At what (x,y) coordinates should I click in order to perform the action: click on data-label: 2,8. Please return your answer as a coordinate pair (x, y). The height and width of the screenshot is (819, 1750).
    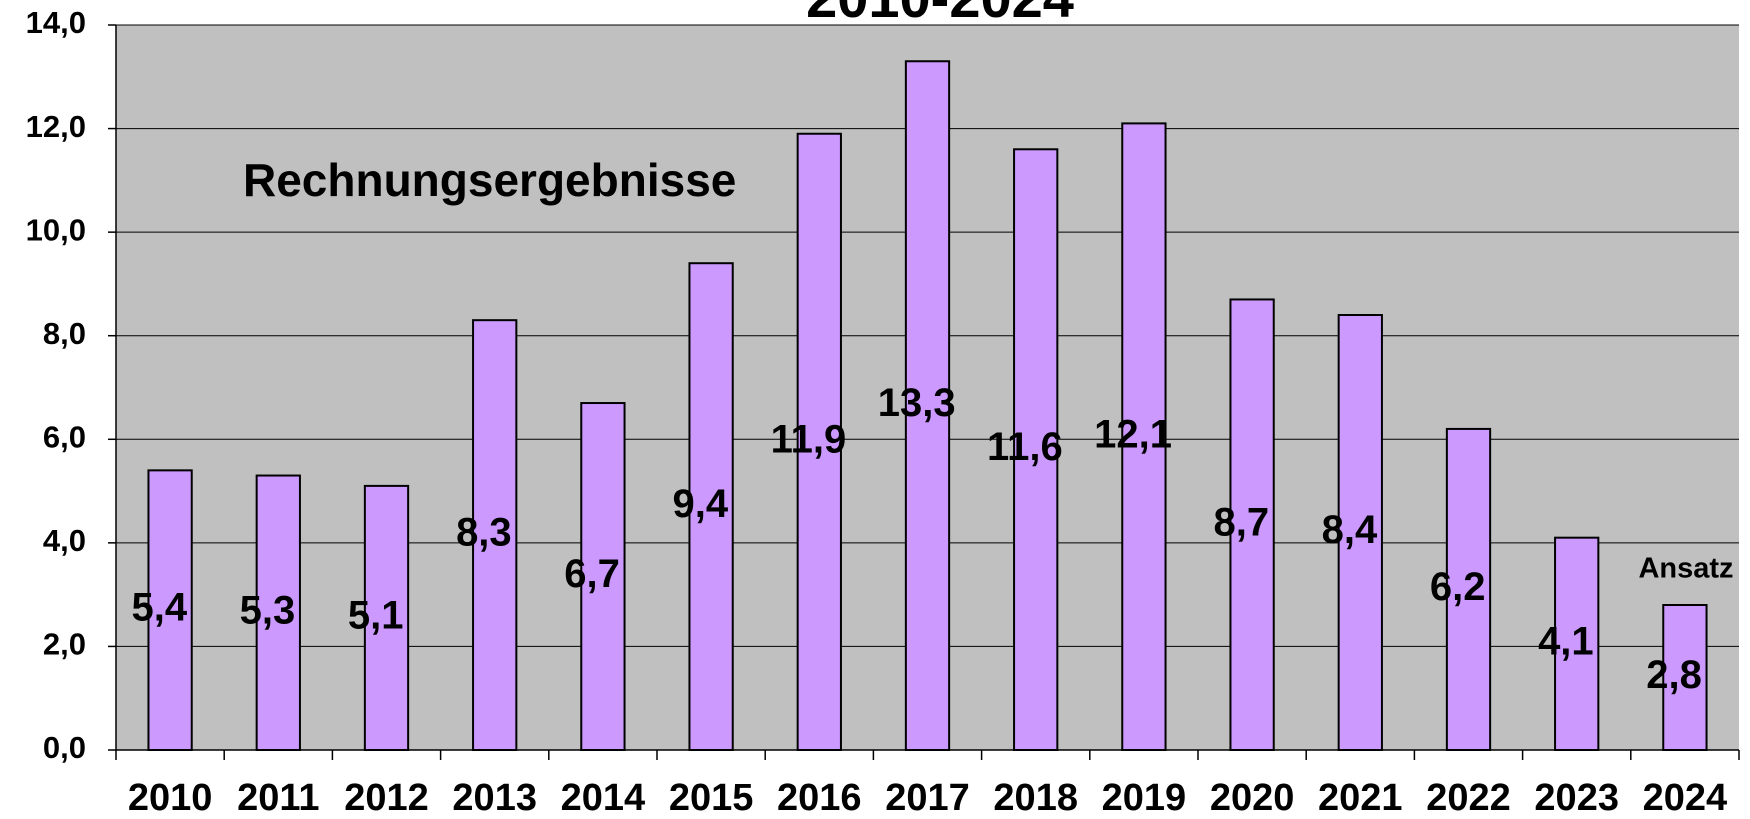
    Looking at the image, I should click on (1674, 675).